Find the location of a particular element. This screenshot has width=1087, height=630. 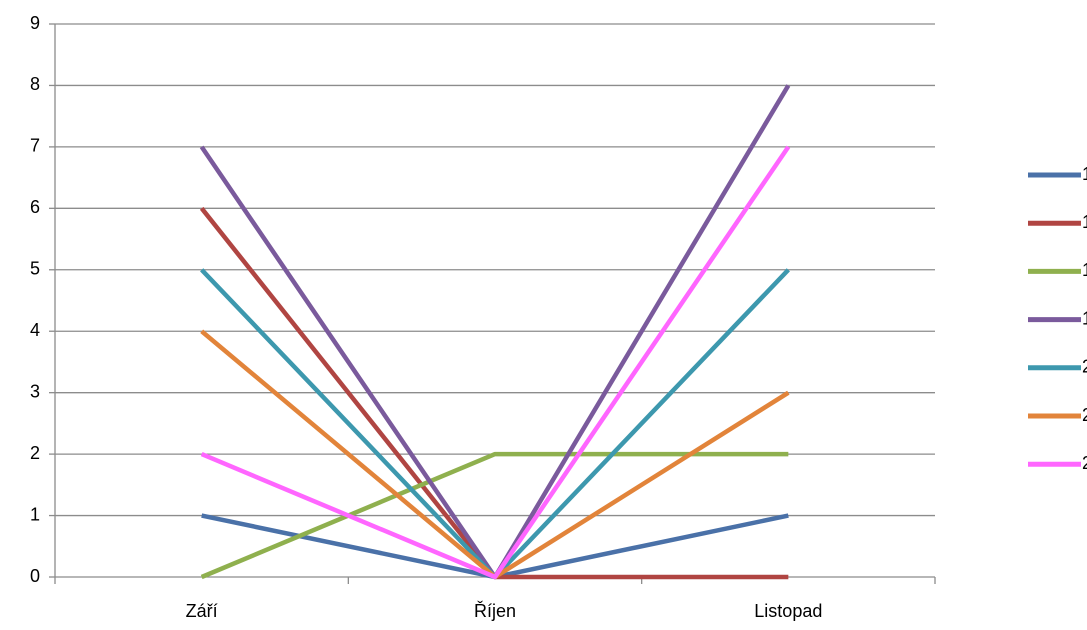

x-tick-label: Říjen is located at coordinates (495, 611).